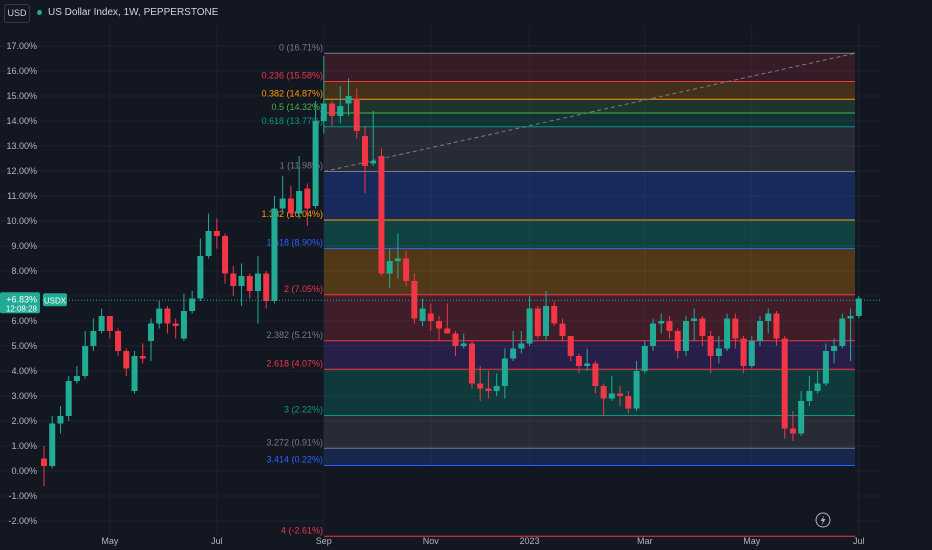 The image size is (932, 550). I want to click on price-tick-label: 1.00%, so click(24, 446).